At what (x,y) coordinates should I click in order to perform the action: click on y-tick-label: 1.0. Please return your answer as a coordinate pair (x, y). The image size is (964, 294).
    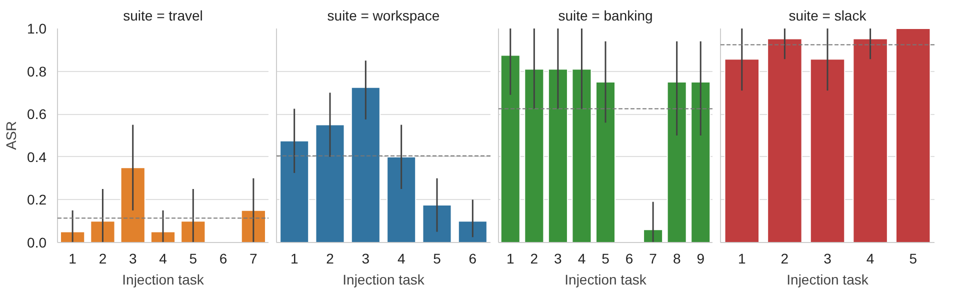
    Looking at the image, I should click on (37, 28).